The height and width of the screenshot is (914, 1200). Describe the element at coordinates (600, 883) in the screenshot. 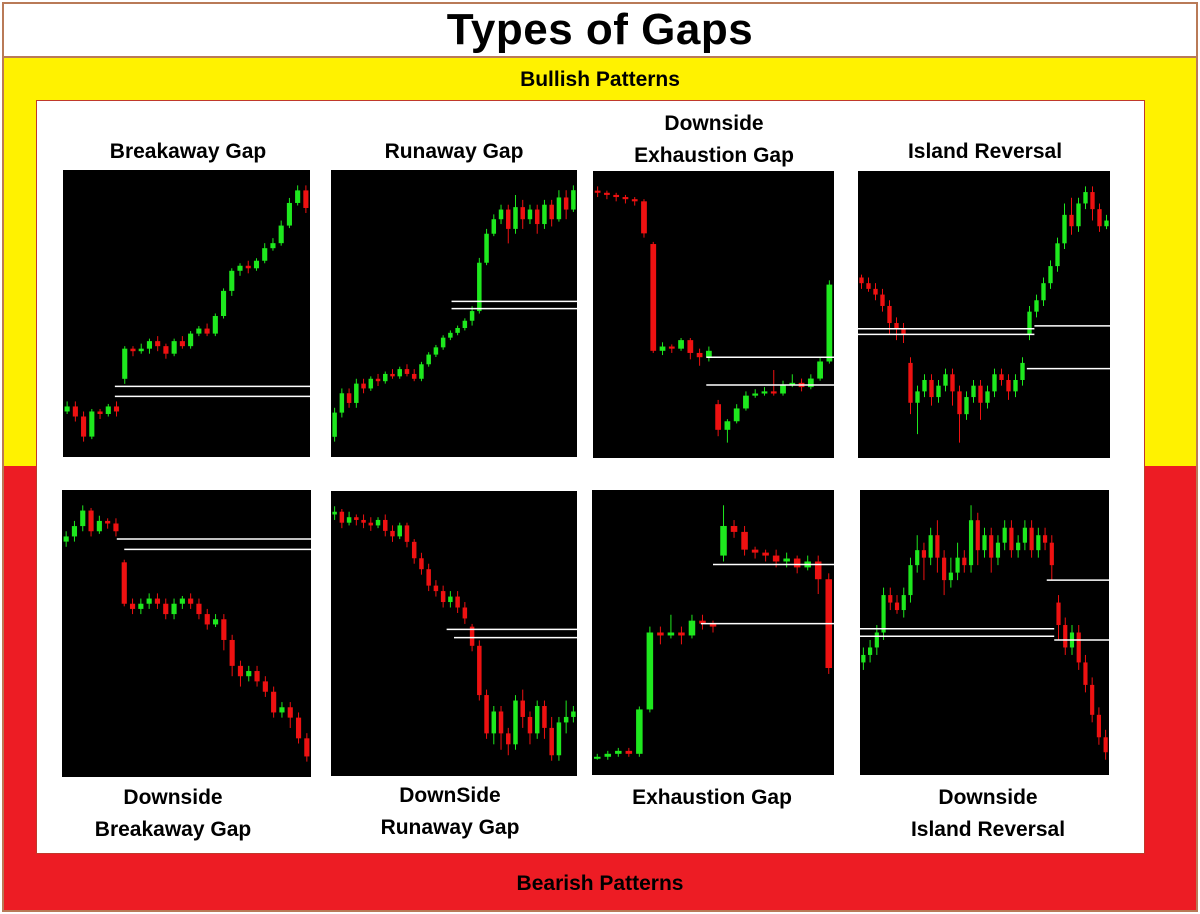

I see `bearish-label: Bearish Patterns` at that location.